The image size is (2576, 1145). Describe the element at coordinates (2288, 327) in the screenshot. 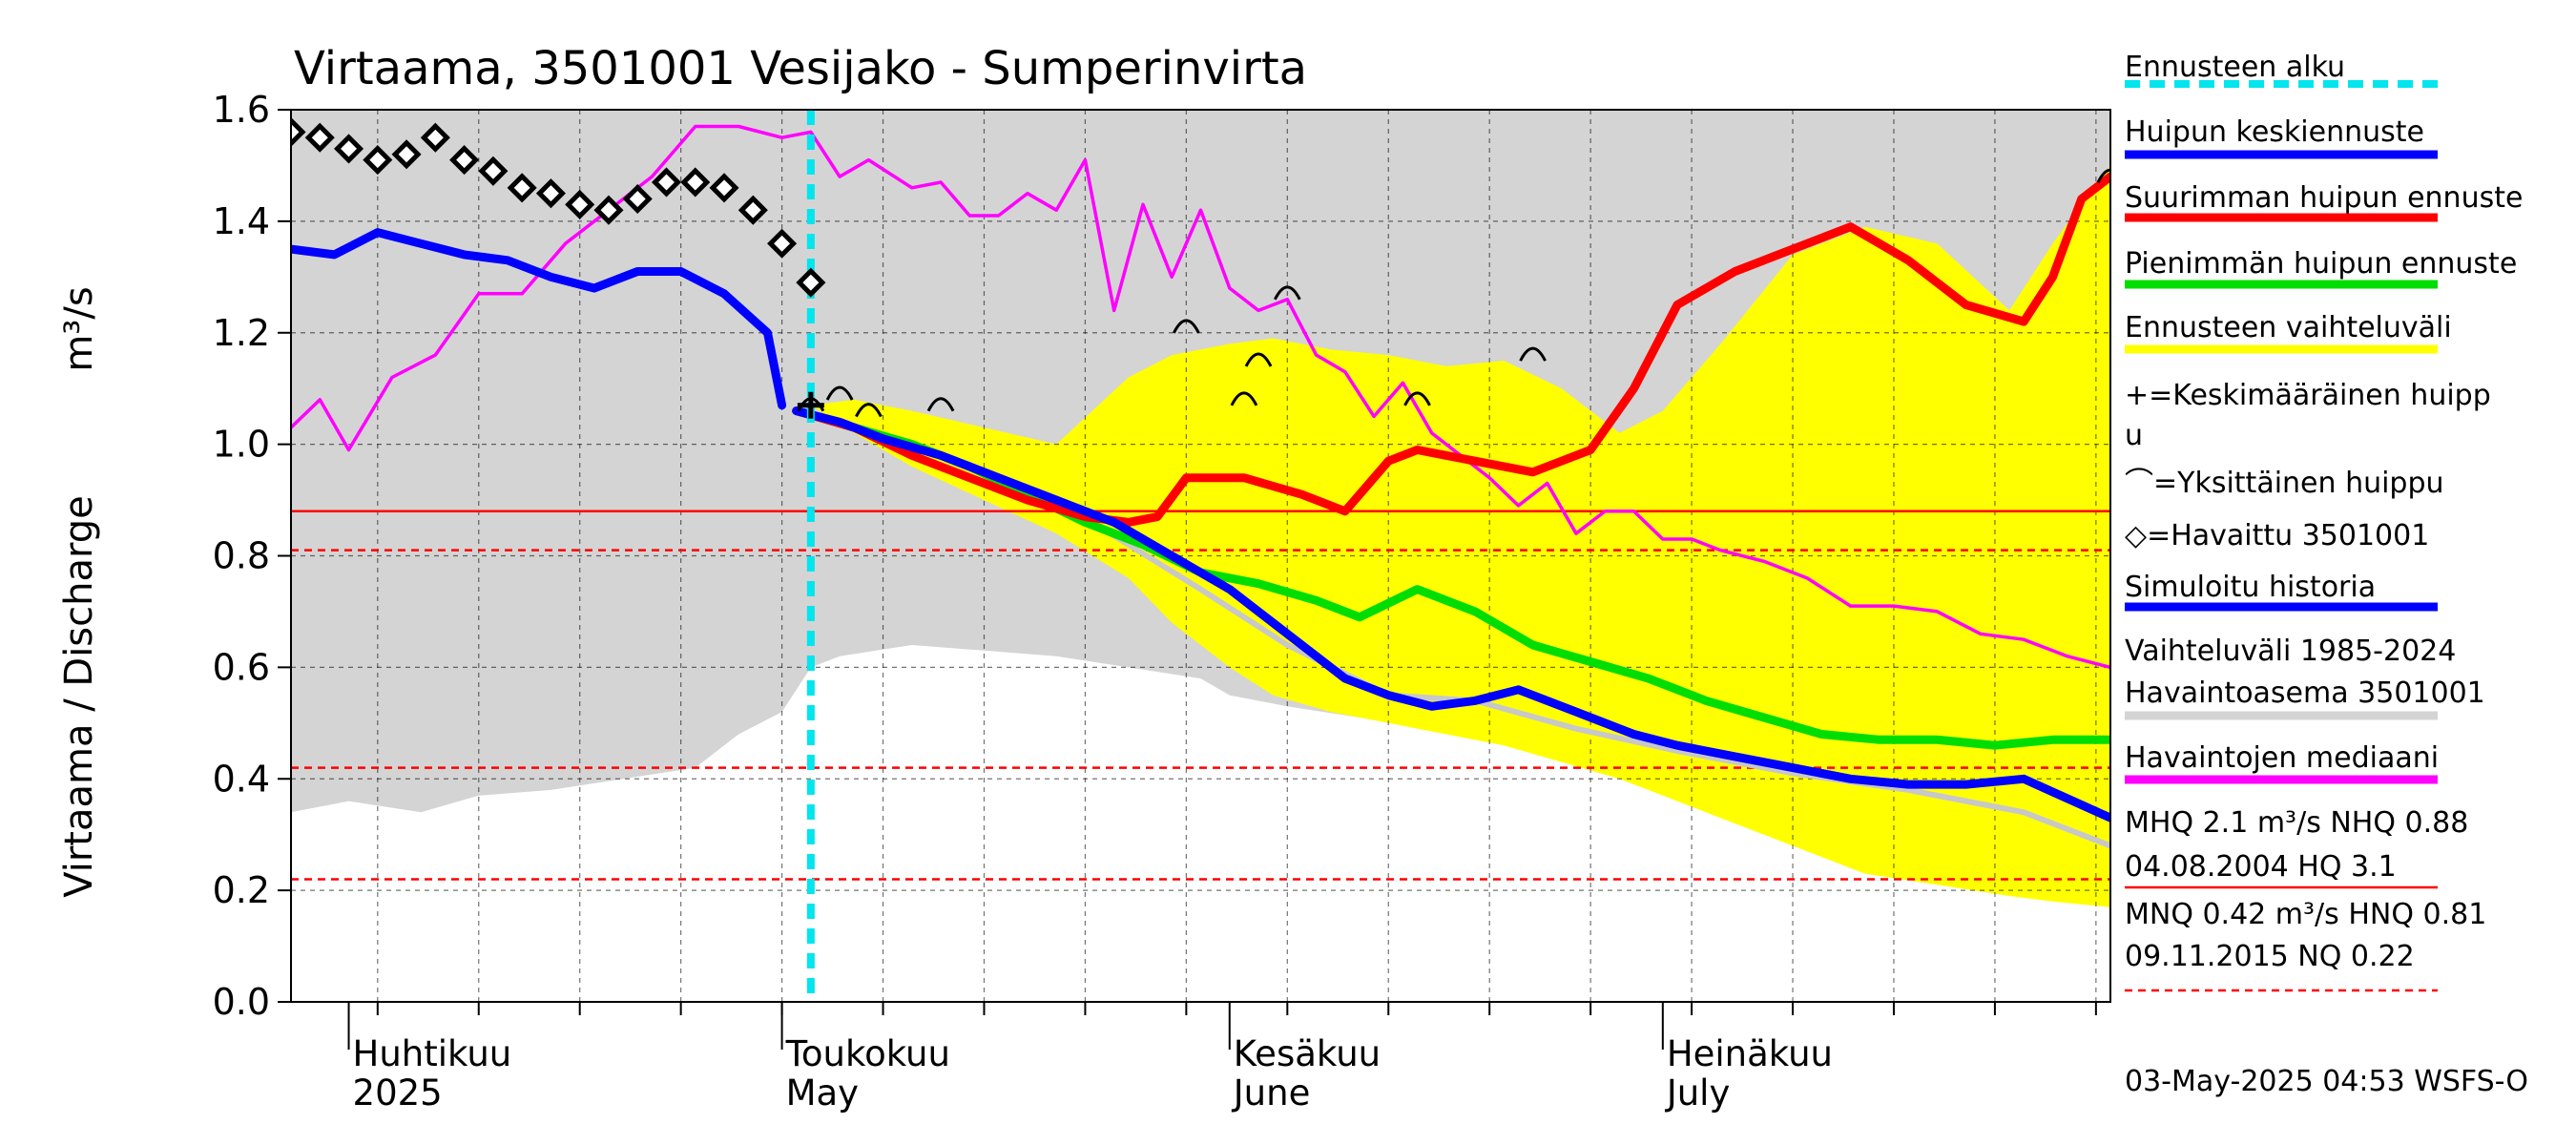

I see `legend-label: Ennusteen vaihteluväli` at that location.